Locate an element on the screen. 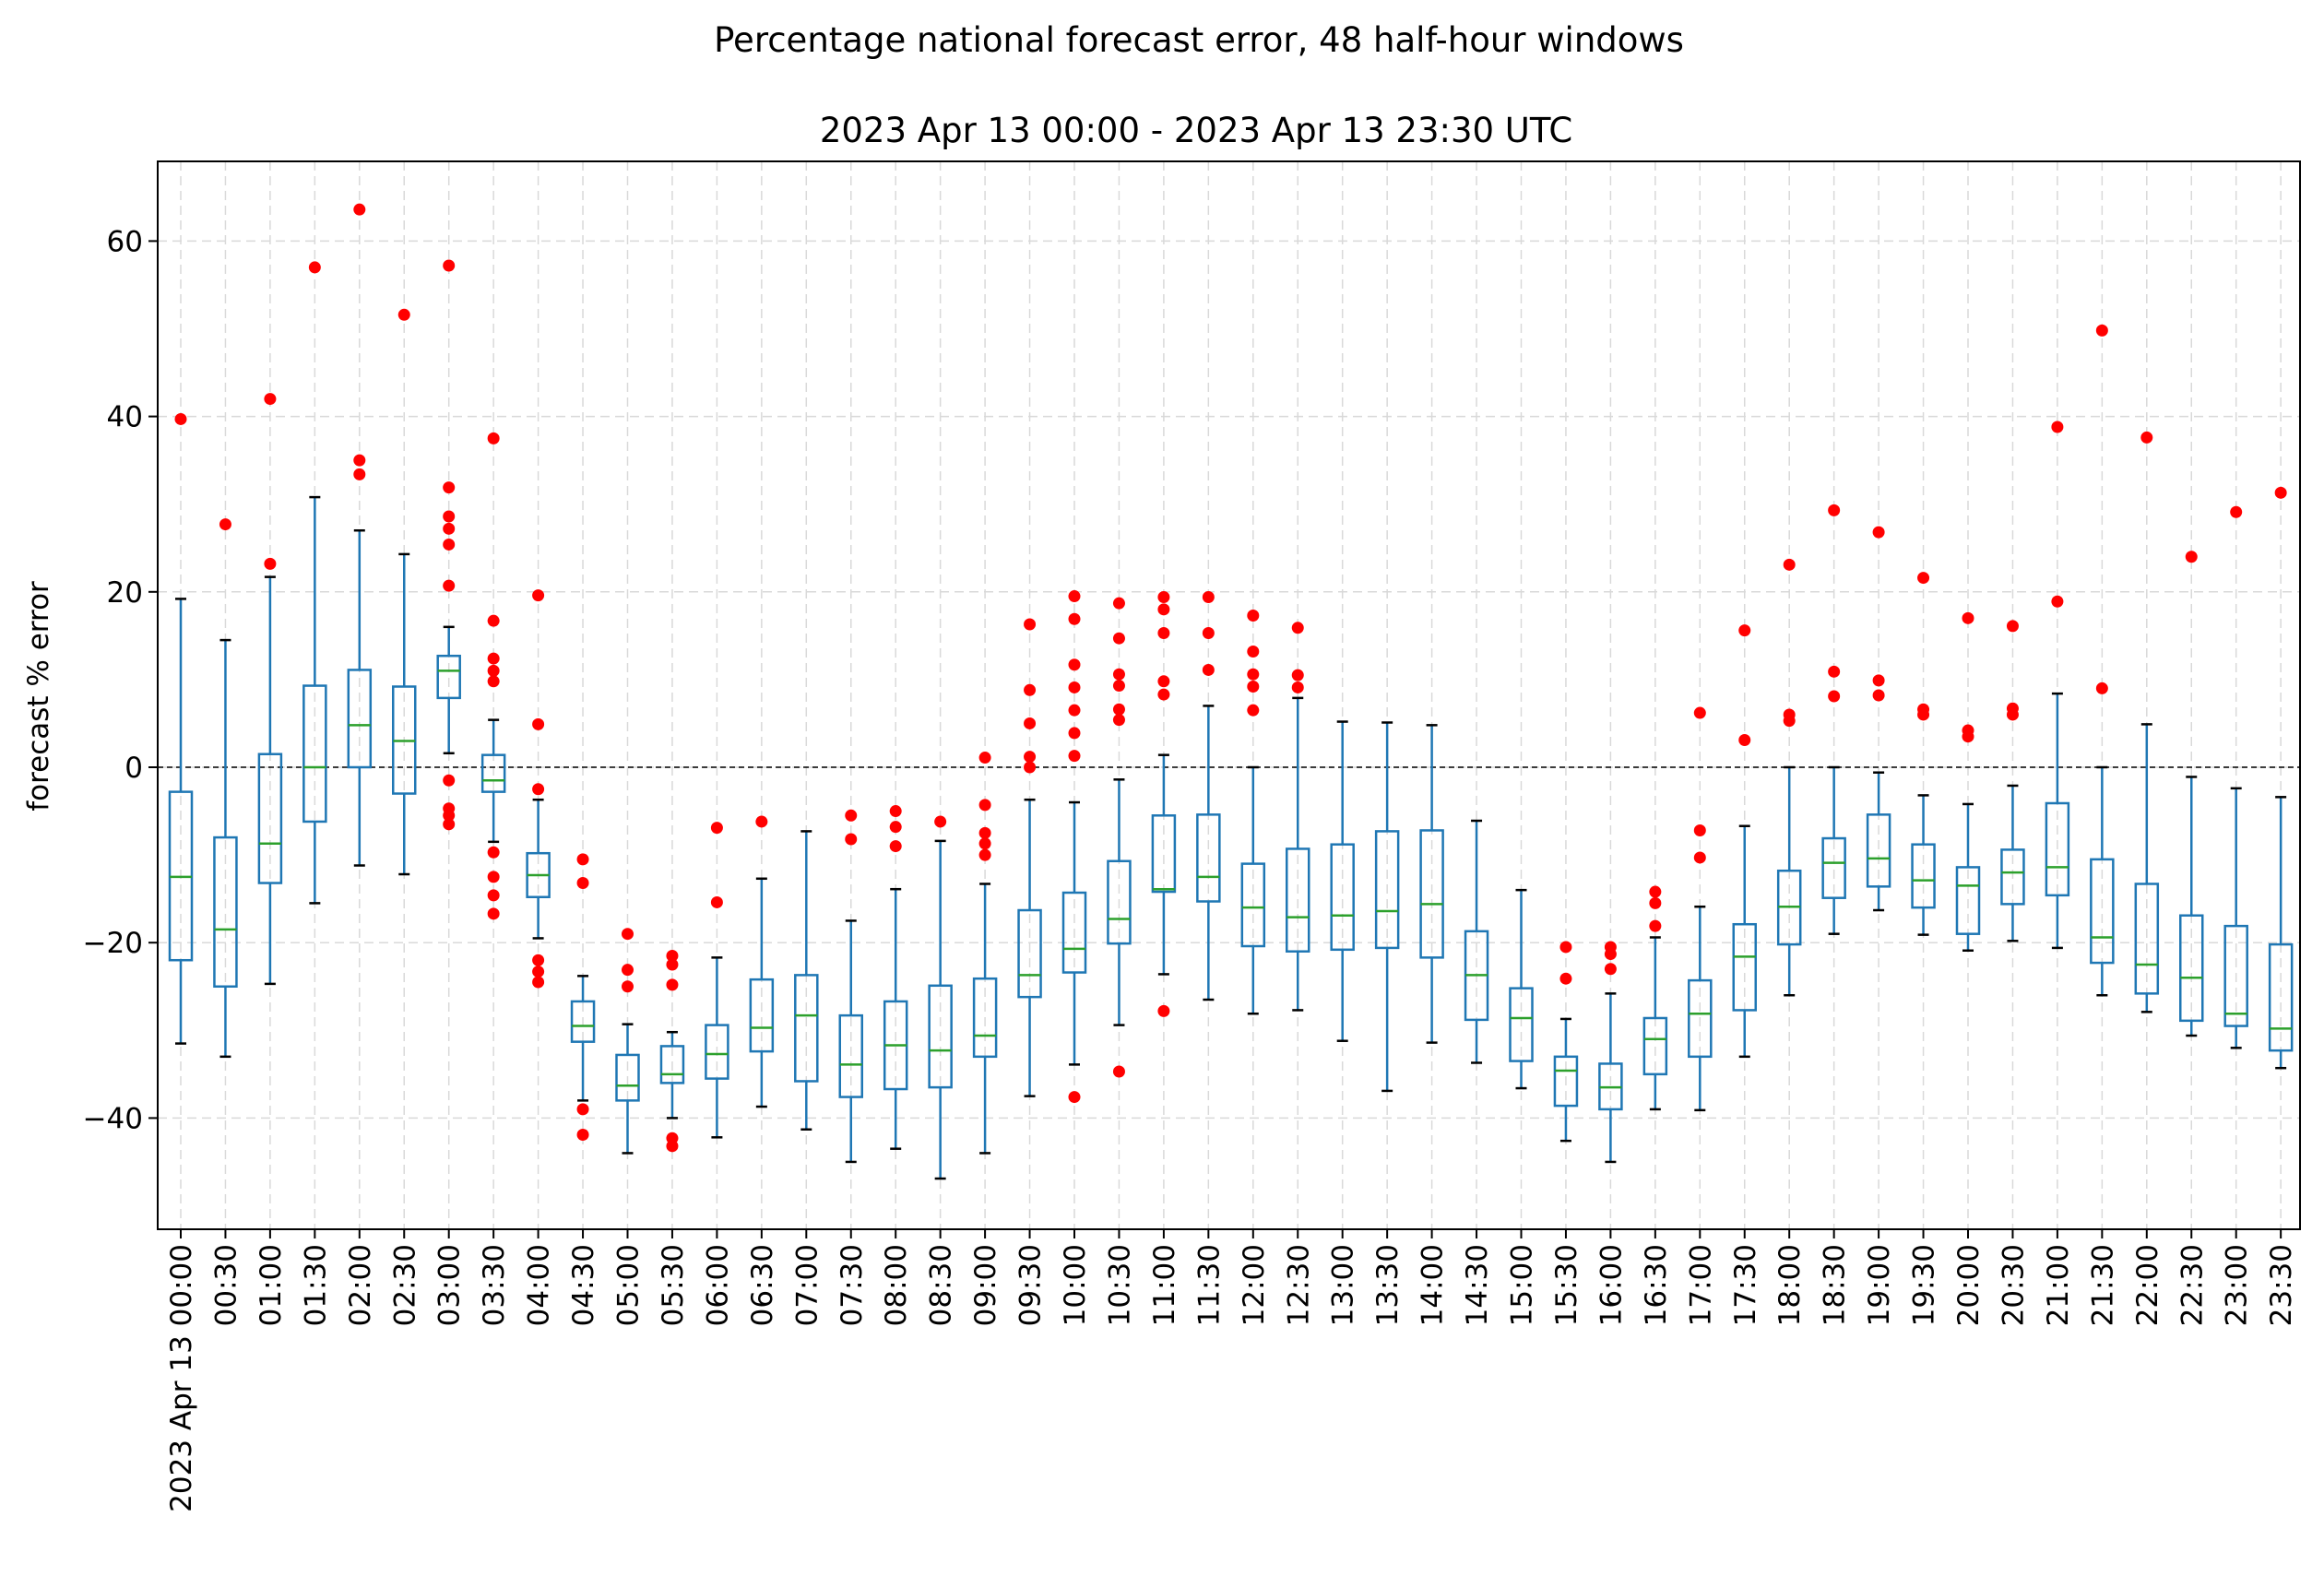  x-tick-label: 17:00 is located at coordinates (1700, 1285).